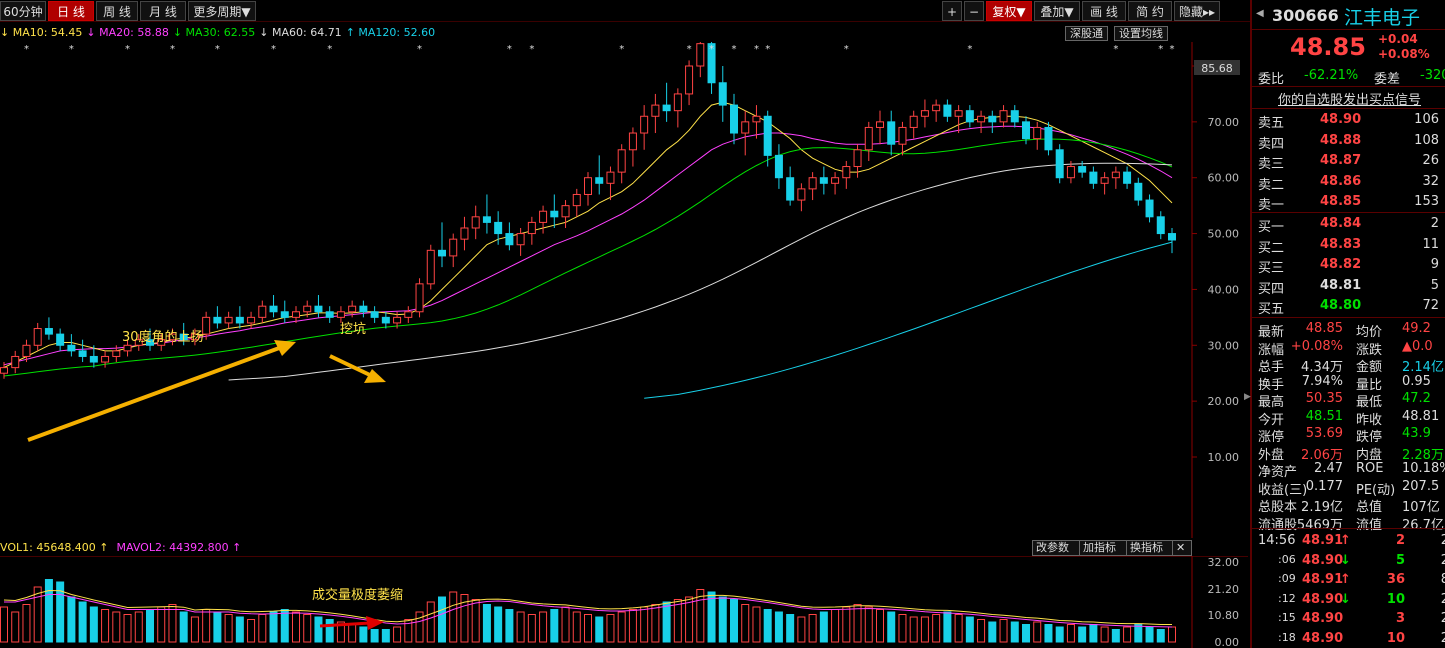 The height and width of the screenshot is (648, 1445). What do you see at coordinates (222, 11) in the screenshot?
I see `period-tab-4: 更多周期▼` at bounding box center [222, 11].